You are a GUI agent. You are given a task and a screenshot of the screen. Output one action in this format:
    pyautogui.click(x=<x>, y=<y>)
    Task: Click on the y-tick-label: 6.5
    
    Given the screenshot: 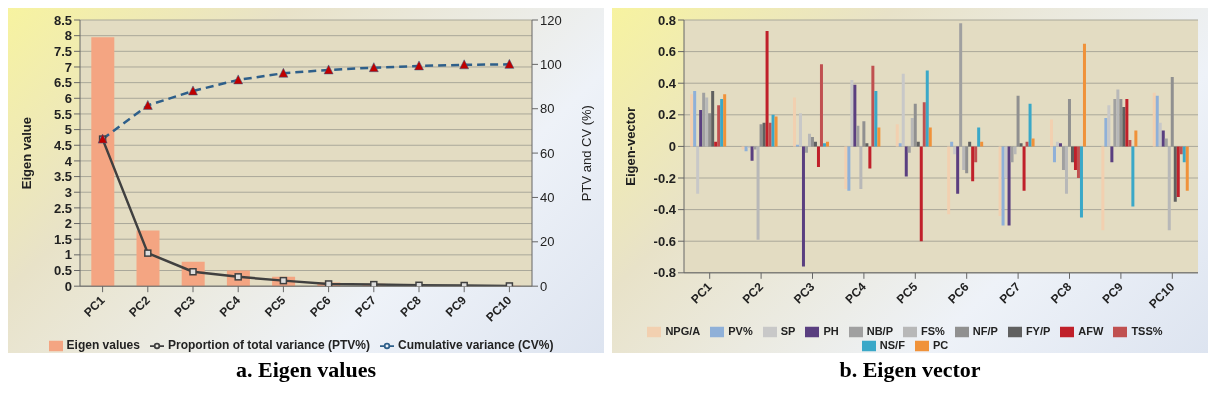 What is the action you would take?
    pyautogui.click(x=62, y=83)
    